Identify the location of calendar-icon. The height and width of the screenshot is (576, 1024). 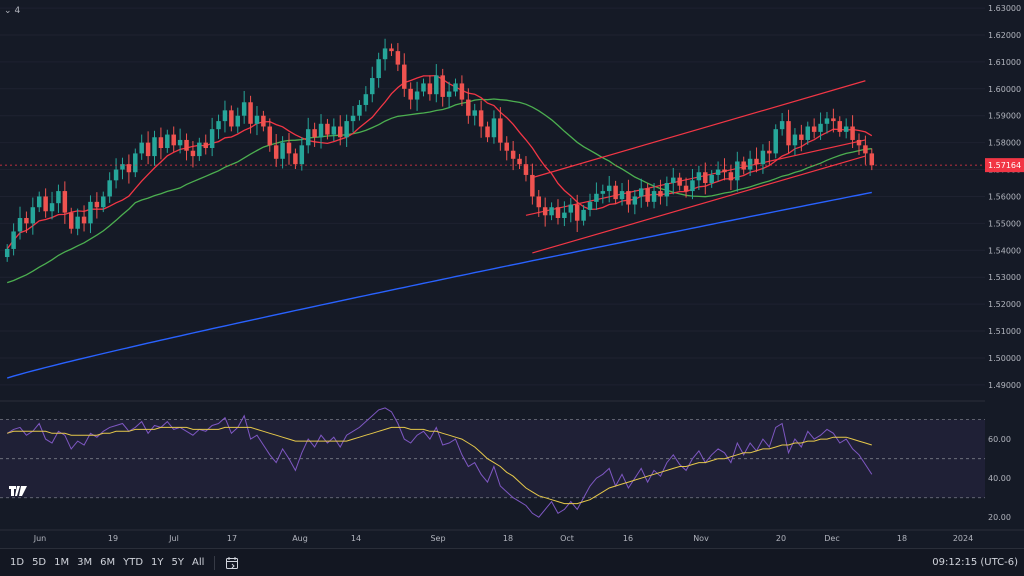
(232, 563).